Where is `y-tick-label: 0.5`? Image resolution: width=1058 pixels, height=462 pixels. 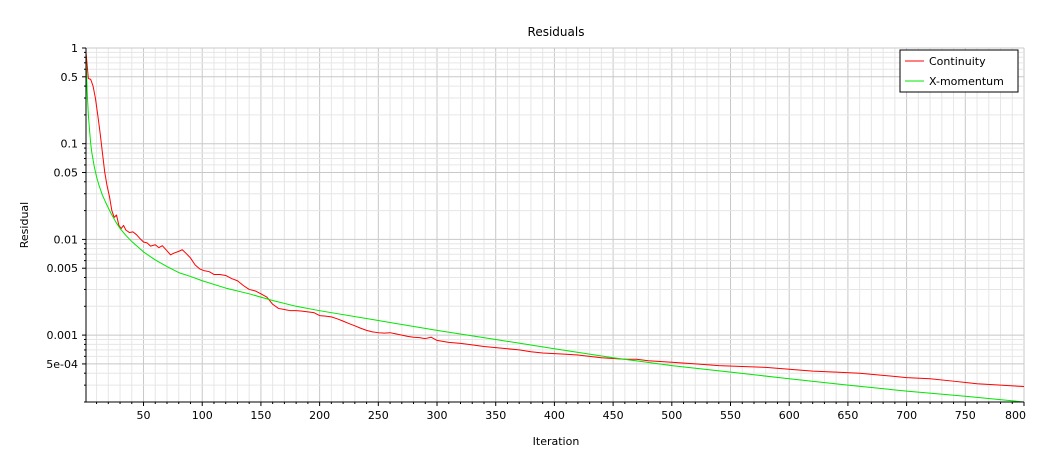 y-tick-label: 0.5 is located at coordinates (70, 77).